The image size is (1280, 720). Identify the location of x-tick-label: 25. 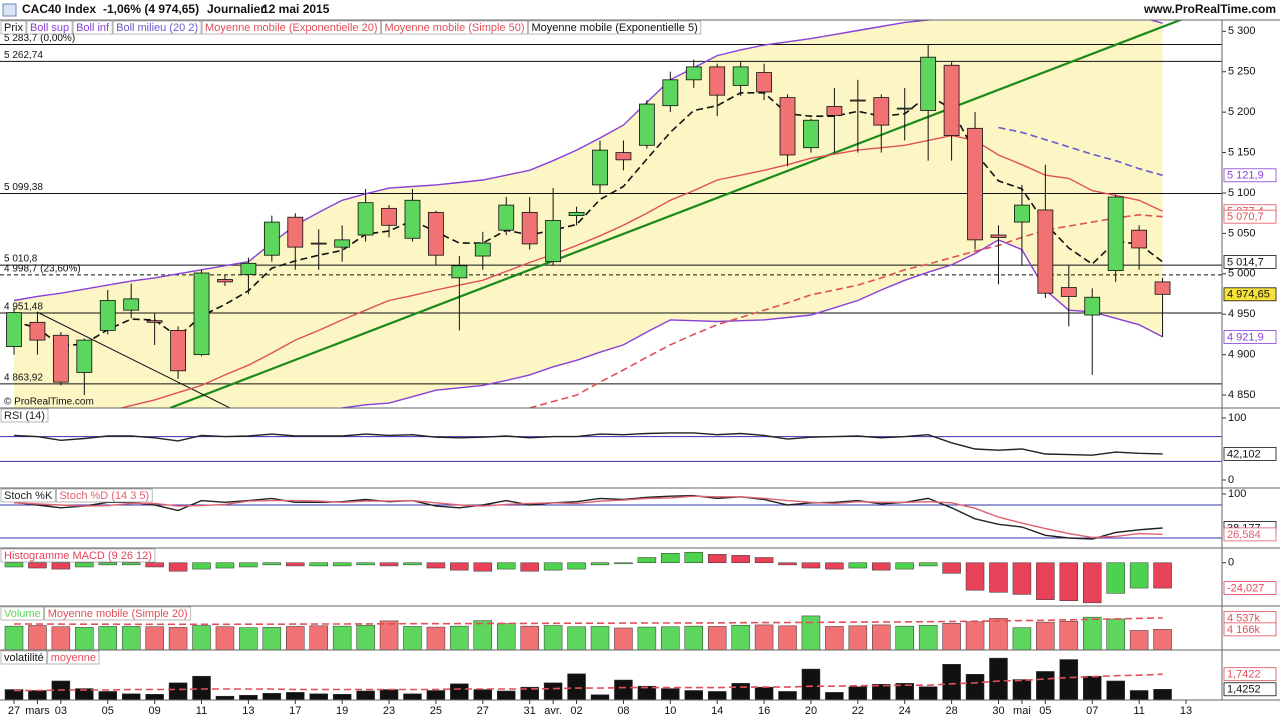
(436, 711).